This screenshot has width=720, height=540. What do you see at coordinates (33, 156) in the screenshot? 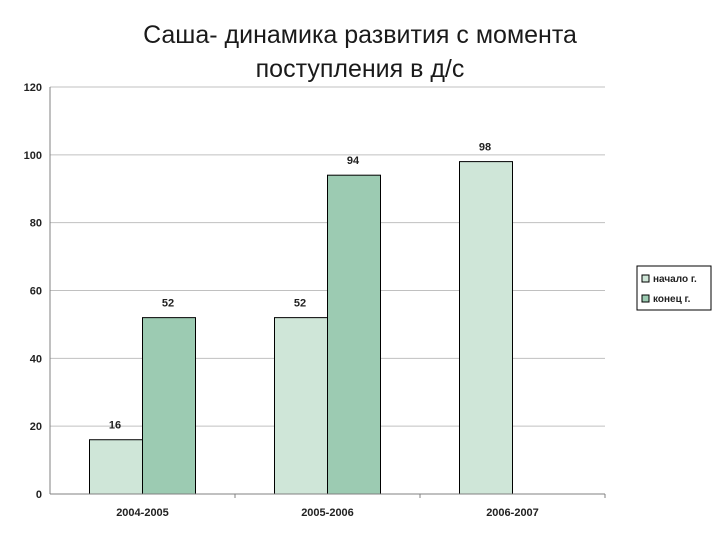
I see `y-tick-label: 100` at bounding box center [33, 156].